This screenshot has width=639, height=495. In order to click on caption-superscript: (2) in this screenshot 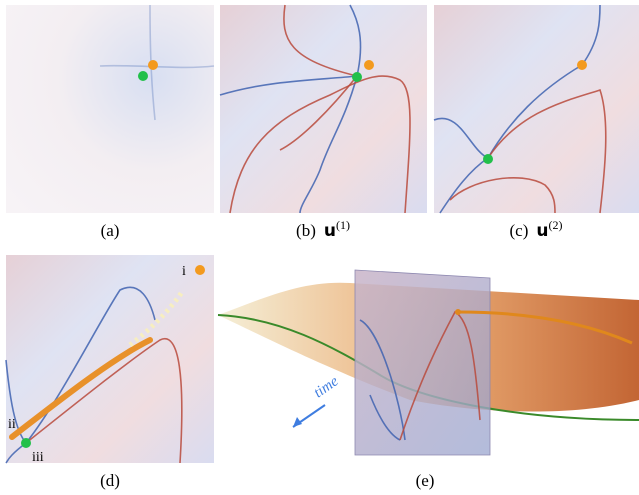, I will do `click(555, 225)`.